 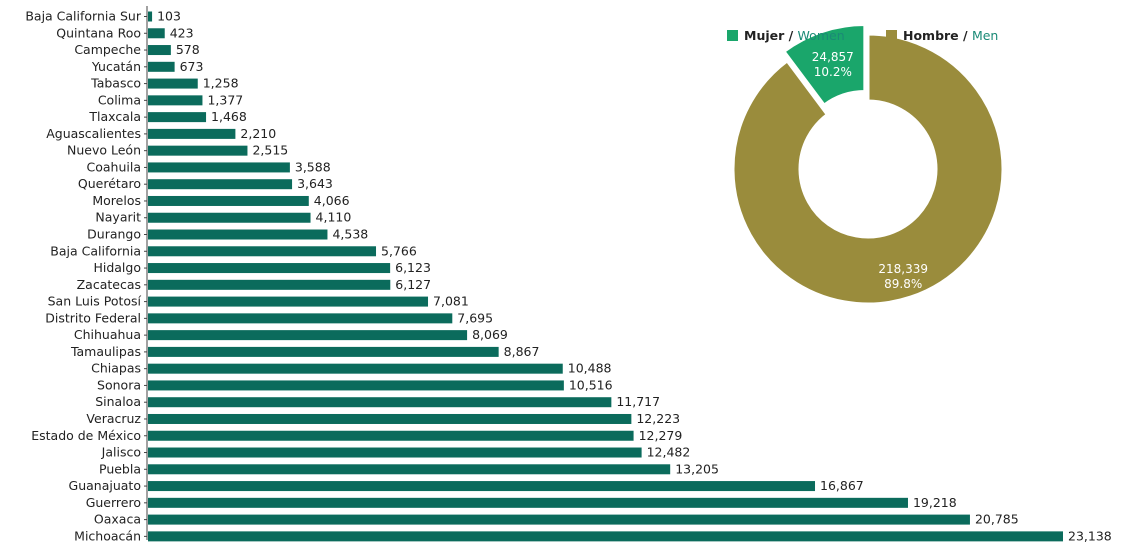 What do you see at coordinates (113, 502) in the screenshot?
I see `category-label: Guerrero` at bounding box center [113, 502].